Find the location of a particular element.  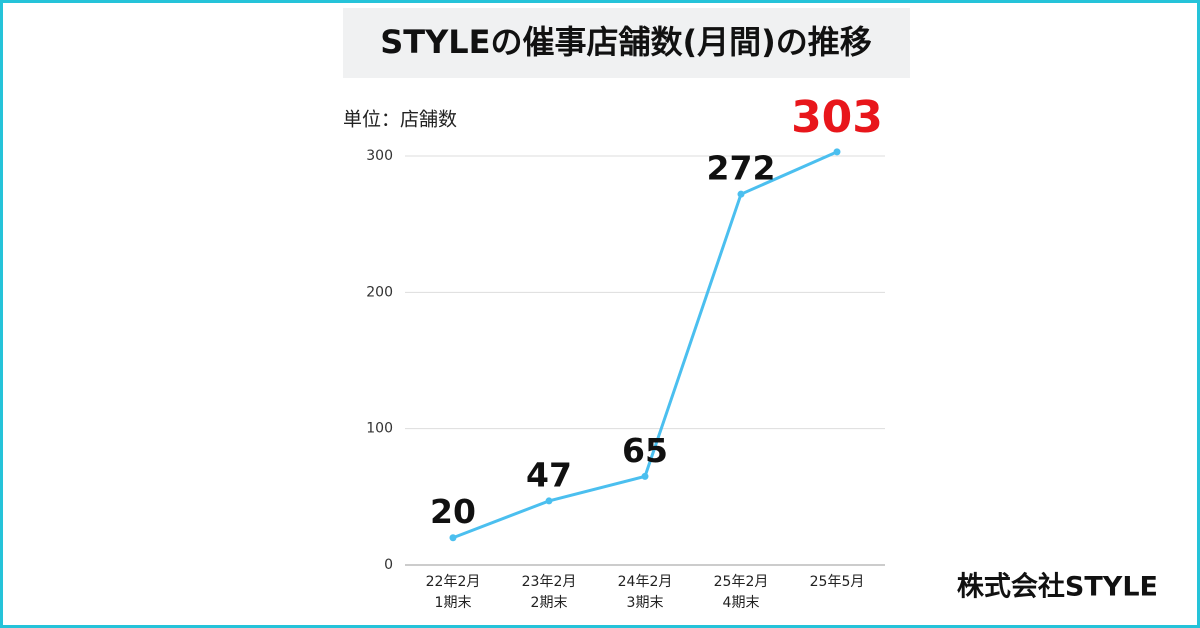

footer: 株式会社STYLE is located at coordinates (1057, 587).